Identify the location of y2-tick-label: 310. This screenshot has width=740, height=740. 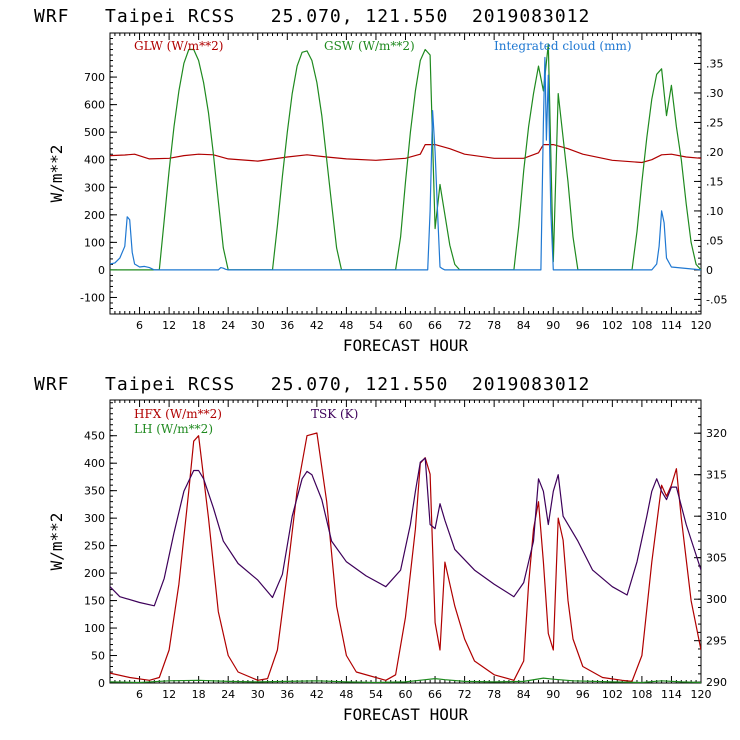
(716, 516).